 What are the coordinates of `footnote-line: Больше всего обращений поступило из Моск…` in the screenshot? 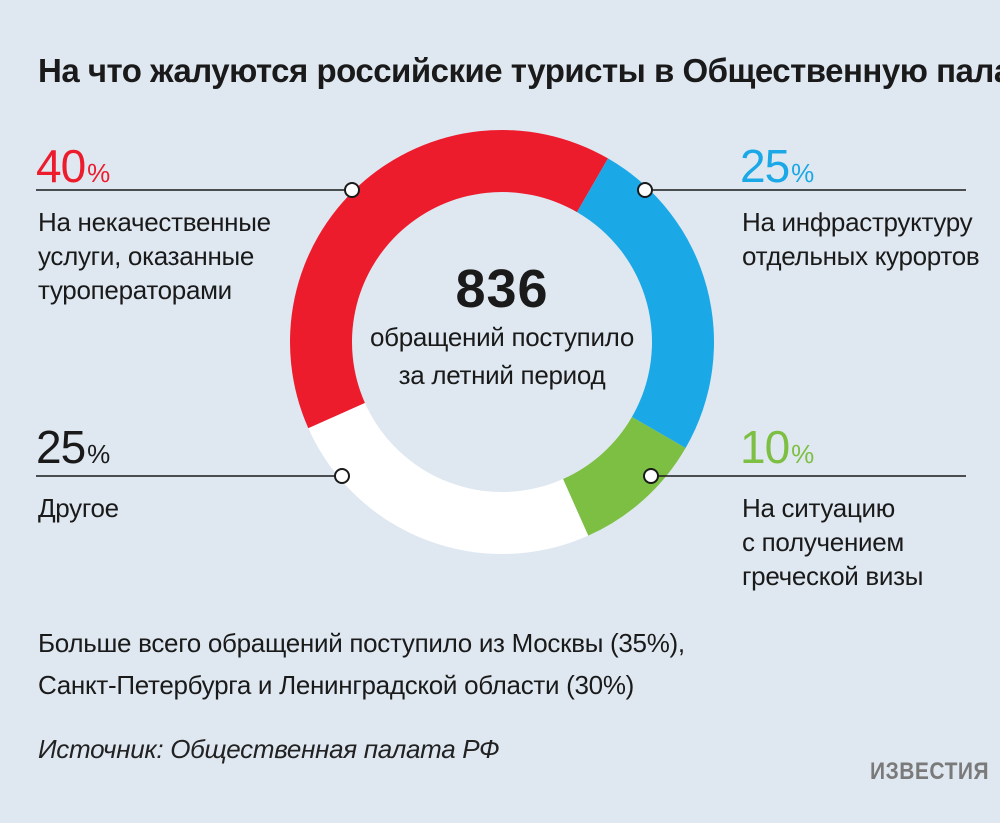 It's located at (361, 643).